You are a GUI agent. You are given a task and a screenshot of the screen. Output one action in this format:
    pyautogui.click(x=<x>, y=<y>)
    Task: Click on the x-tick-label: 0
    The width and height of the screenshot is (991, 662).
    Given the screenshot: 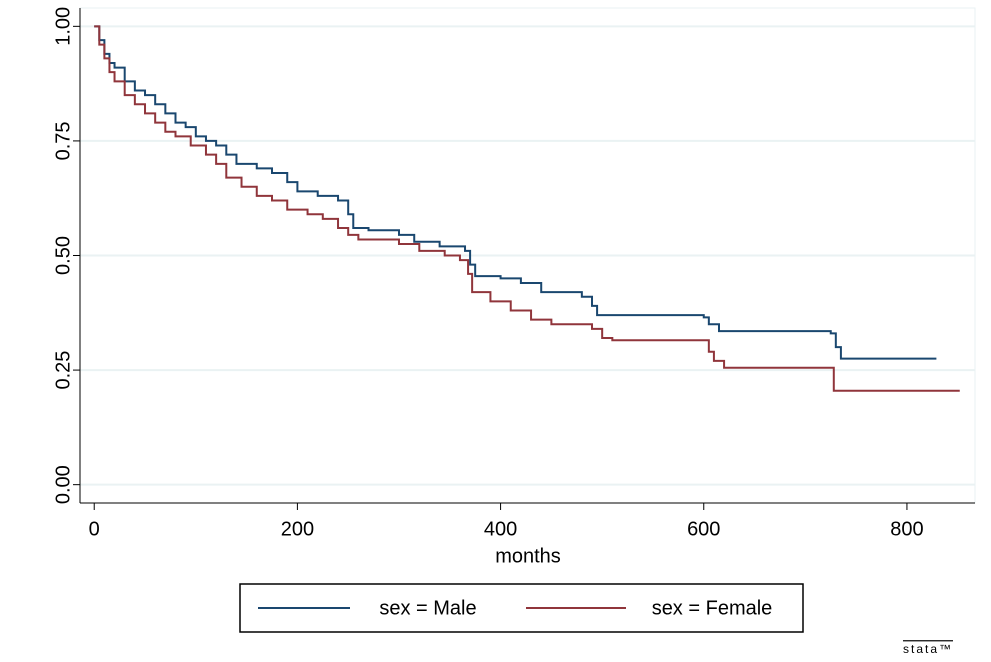 What is the action you would take?
    pyautogui.click(x=94, y=529)
    